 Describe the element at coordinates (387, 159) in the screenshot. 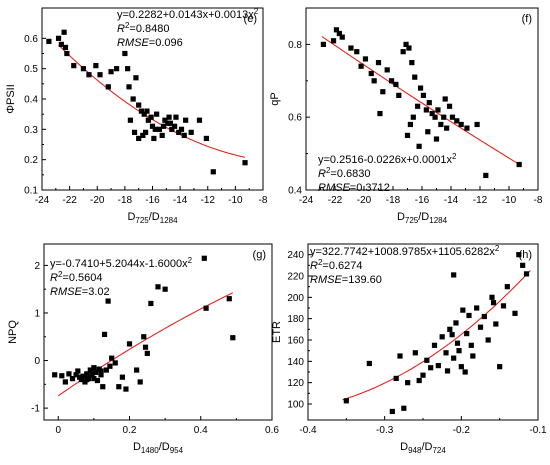

I see `fit-equation: y=0.2516-0.0226x+0.0001x2` at that location.